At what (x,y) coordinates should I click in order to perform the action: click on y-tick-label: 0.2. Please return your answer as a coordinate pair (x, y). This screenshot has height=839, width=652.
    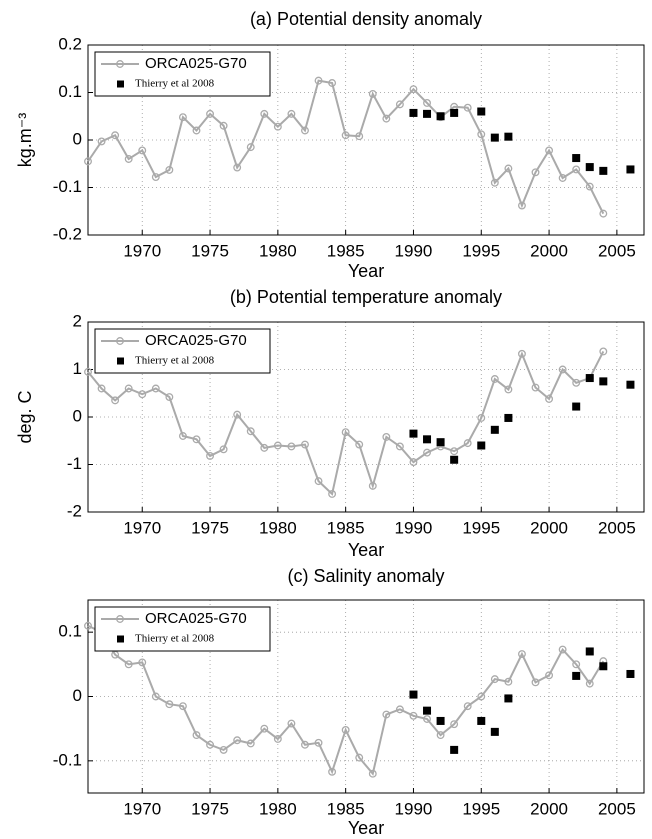
    Looking at the image, I should click on (70, 43).